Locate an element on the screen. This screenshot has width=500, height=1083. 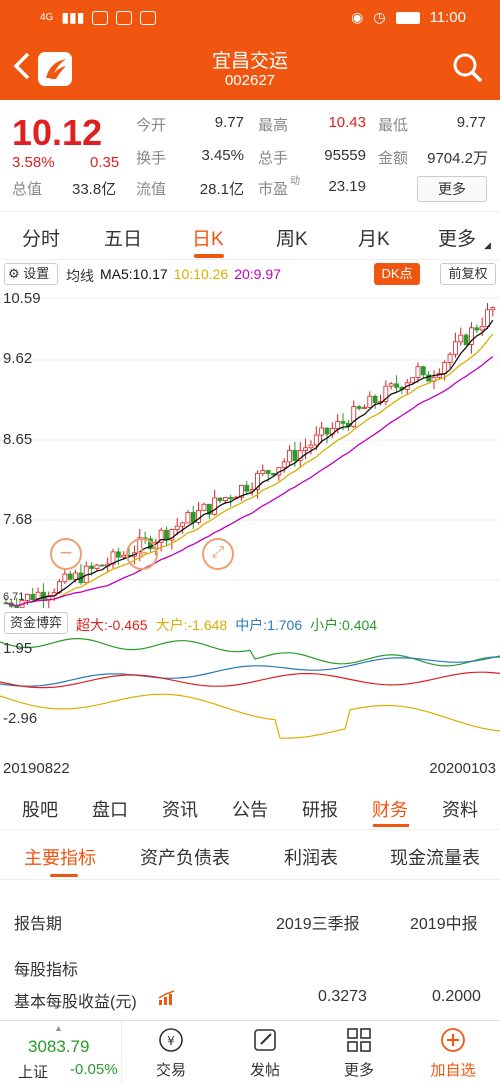
turnover-value: 3.45% is located at coordinates (222, 155).